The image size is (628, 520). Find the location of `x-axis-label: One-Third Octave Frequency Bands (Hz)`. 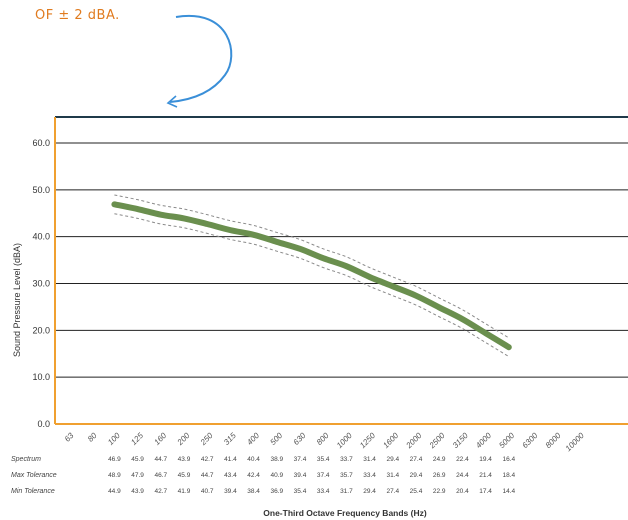

x-axis-label: One-Third Octave Frequency Bands (Hz) is located at coordinates (345, 513).